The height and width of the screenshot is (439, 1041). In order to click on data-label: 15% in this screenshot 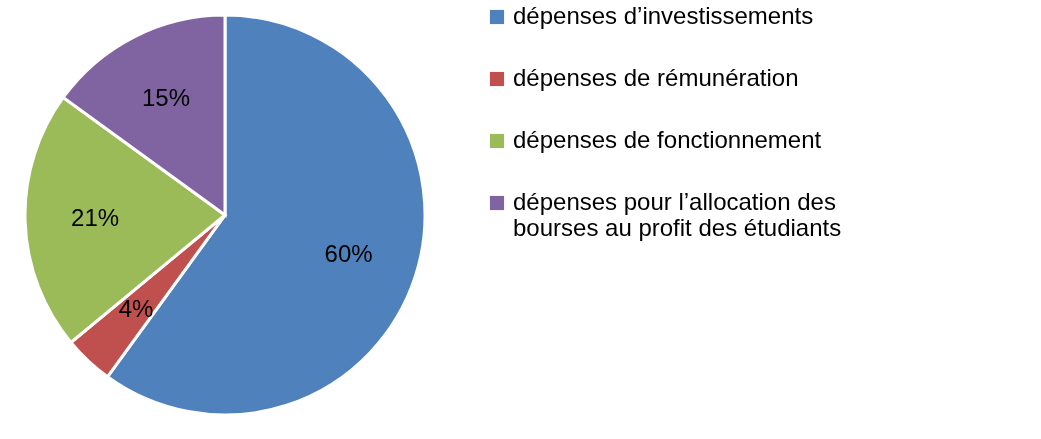, I will do `click(165, 98)`.